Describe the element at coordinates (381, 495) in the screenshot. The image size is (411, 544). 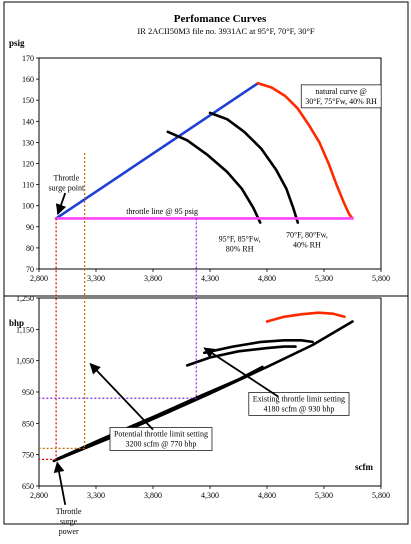
I see `bottom-x-tick-label: 5,800` at that location.